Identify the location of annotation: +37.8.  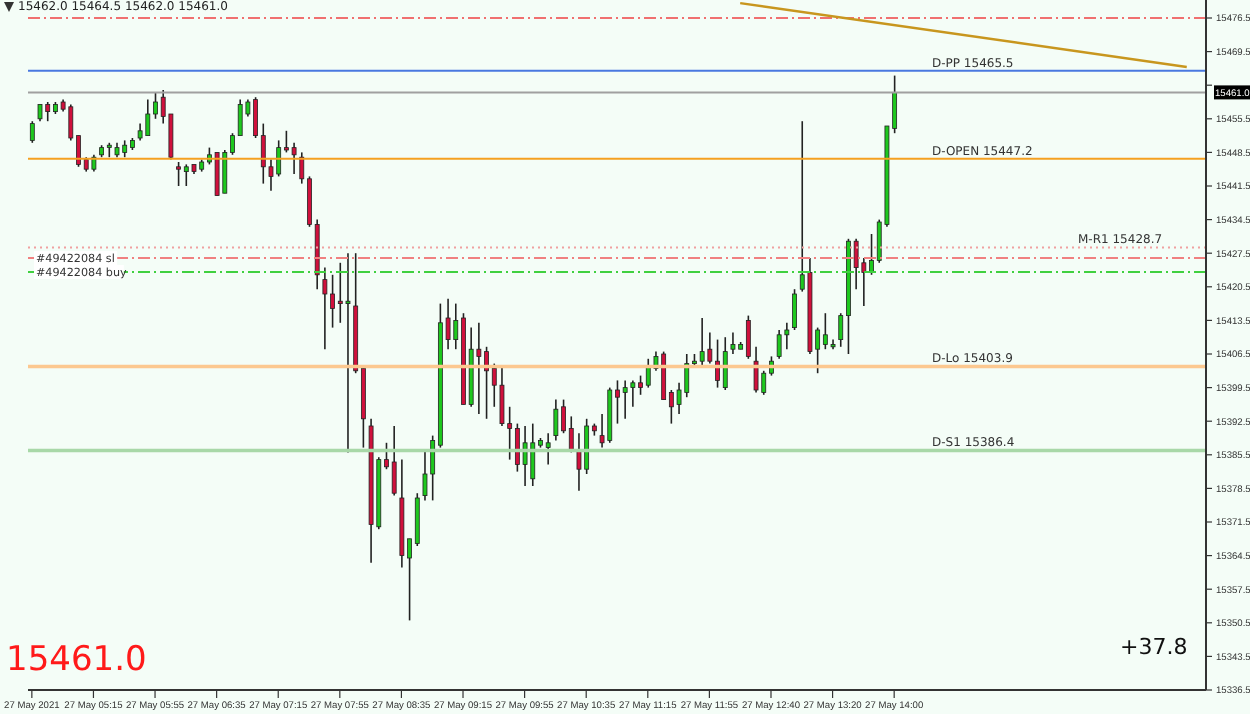
(1154, 647).